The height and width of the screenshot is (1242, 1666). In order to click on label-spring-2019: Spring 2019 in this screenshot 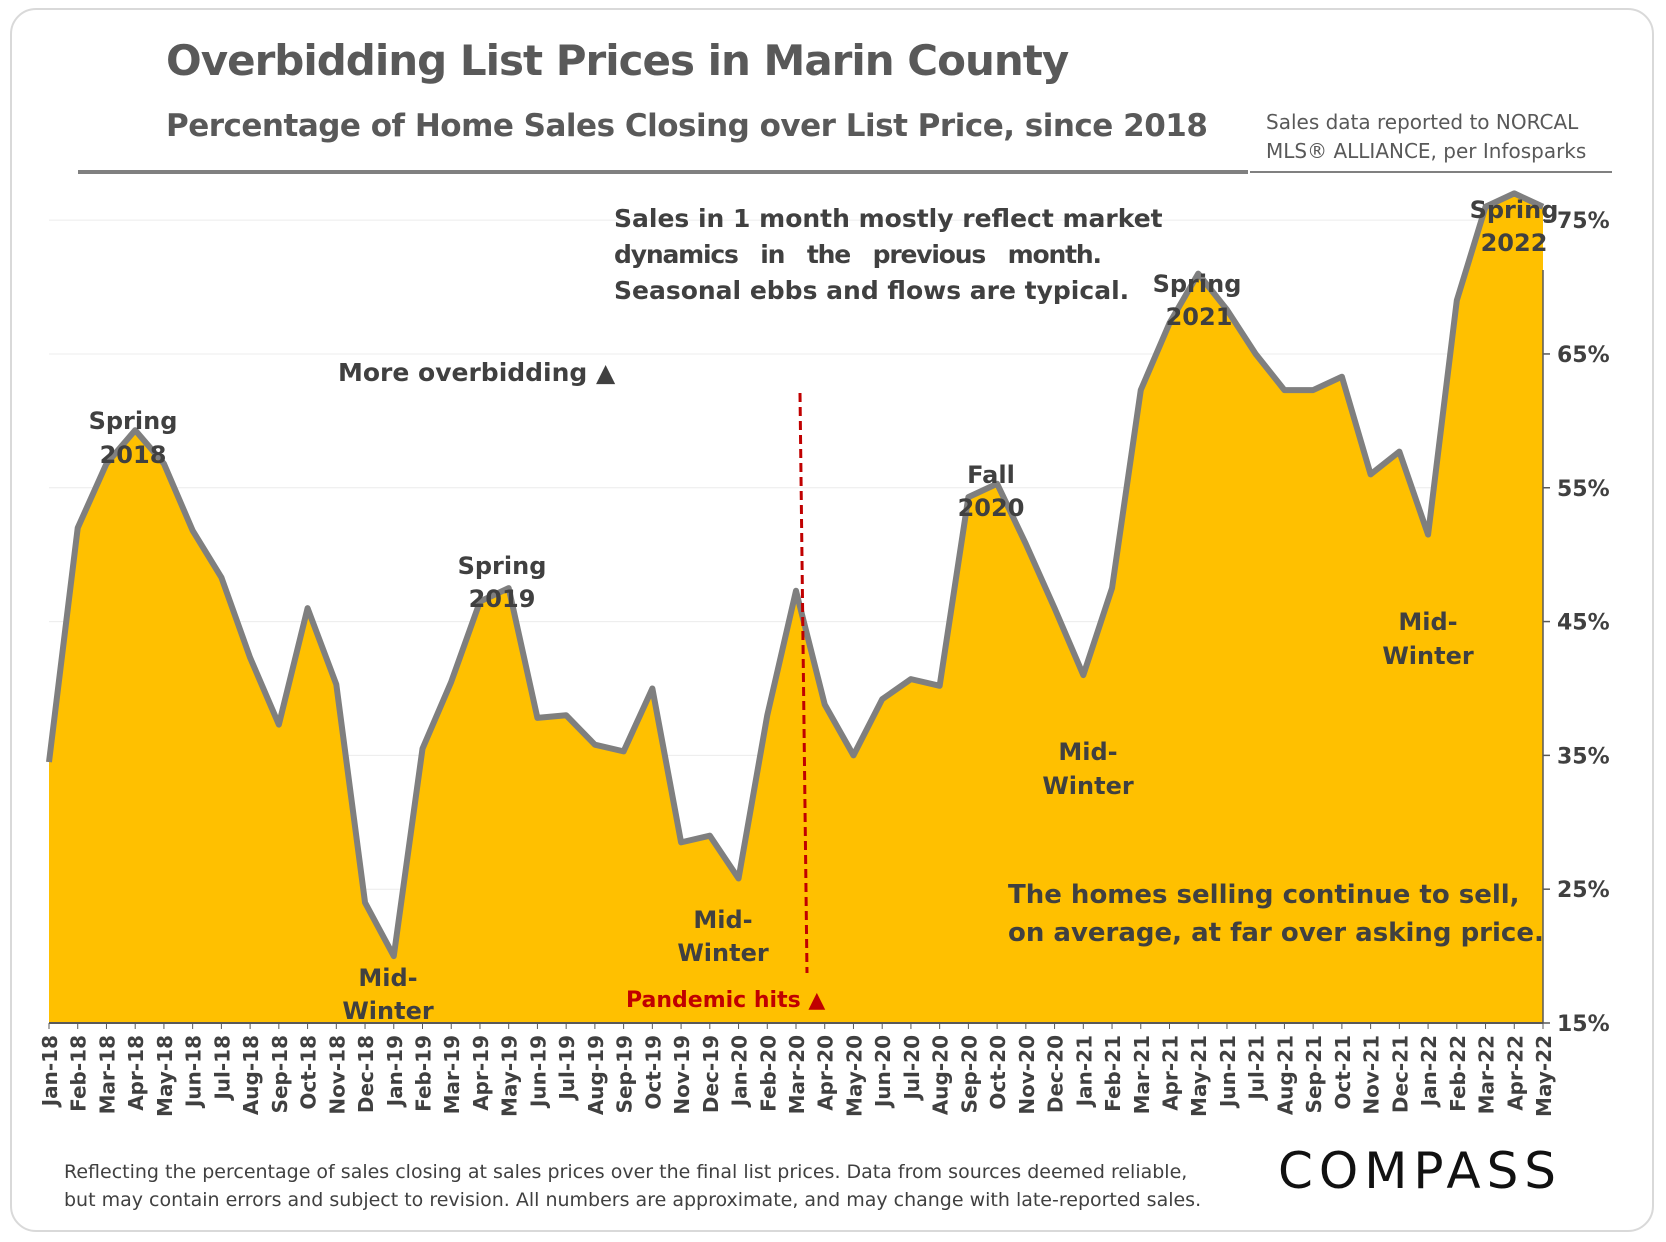, I will do `click(502, 582)`.